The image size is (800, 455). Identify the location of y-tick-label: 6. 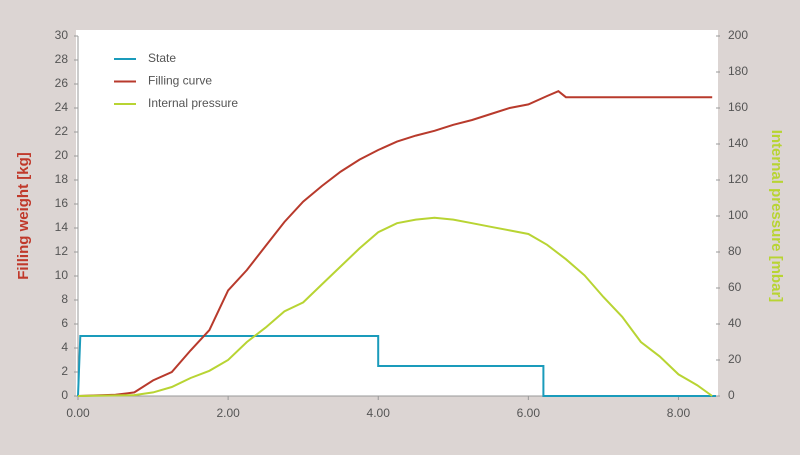
(64, 323).